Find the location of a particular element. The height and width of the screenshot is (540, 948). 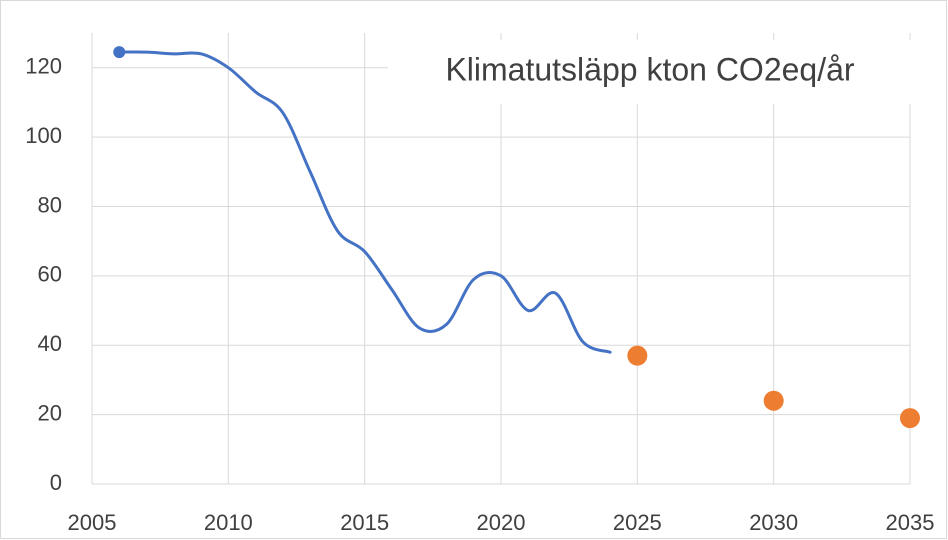

chart-title: Klimatutsläpp kton CO2eq/år is located at coordinates (649, 69).